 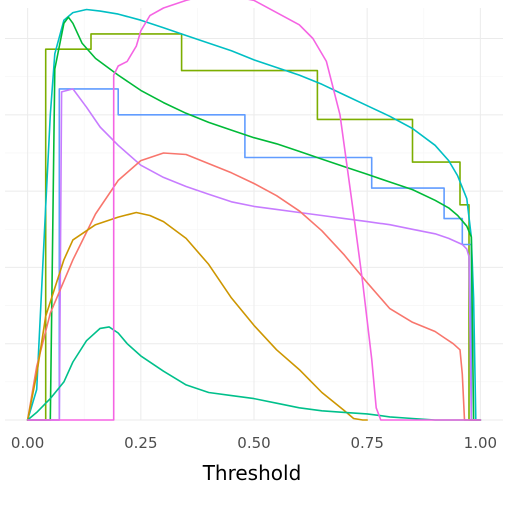 I want to click on x-tick-label: 0.25, so click(x=140, y=443).